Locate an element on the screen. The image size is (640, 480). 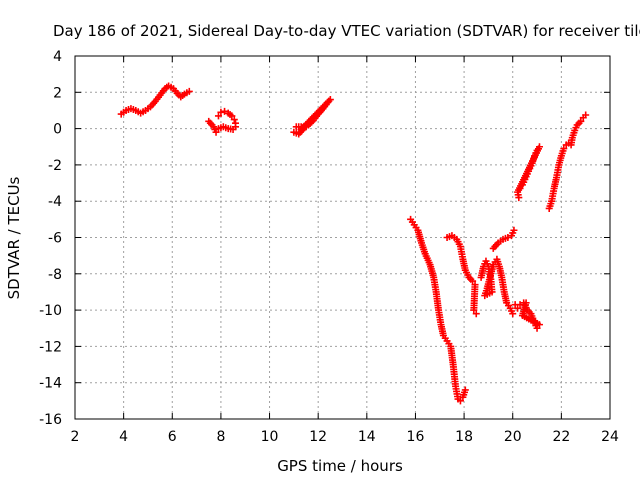
y-tick-label: -10 is located at coordinates (50, 311).